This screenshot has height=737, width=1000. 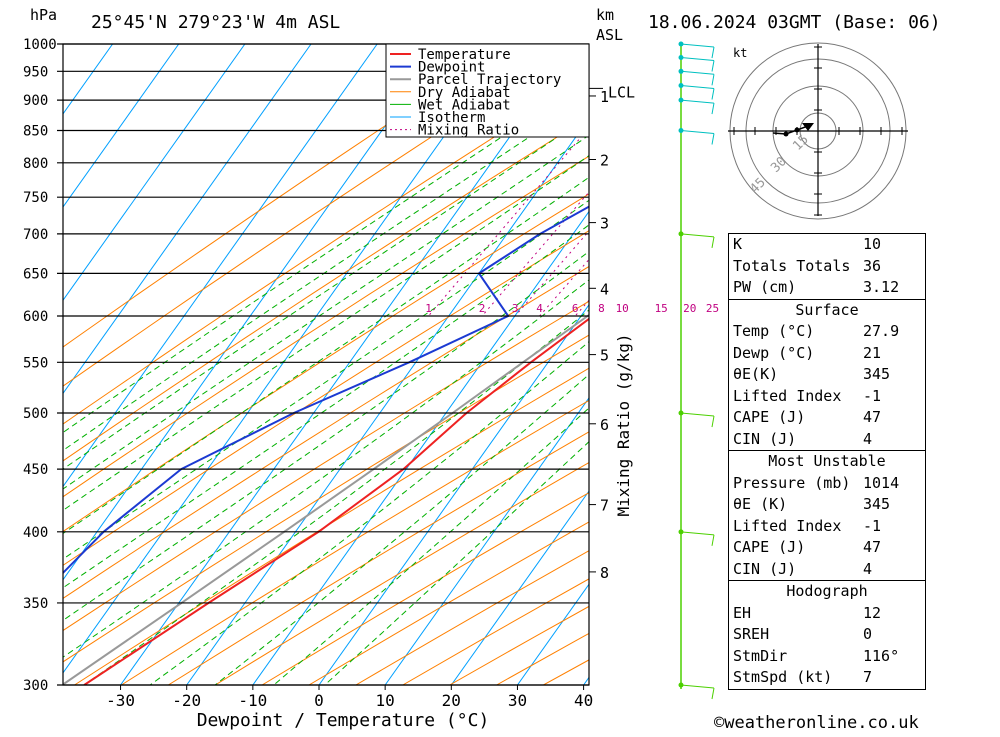 I want to click on section-mu-title: Most Unstable, so click(x=827, y=462).